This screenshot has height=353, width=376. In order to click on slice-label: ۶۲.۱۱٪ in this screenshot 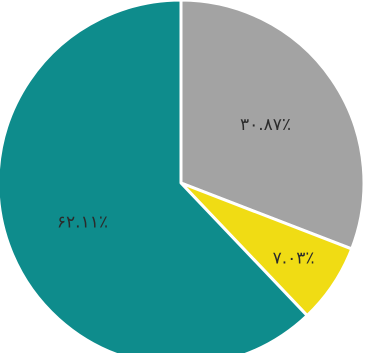, I will do `click(82, 222)`.